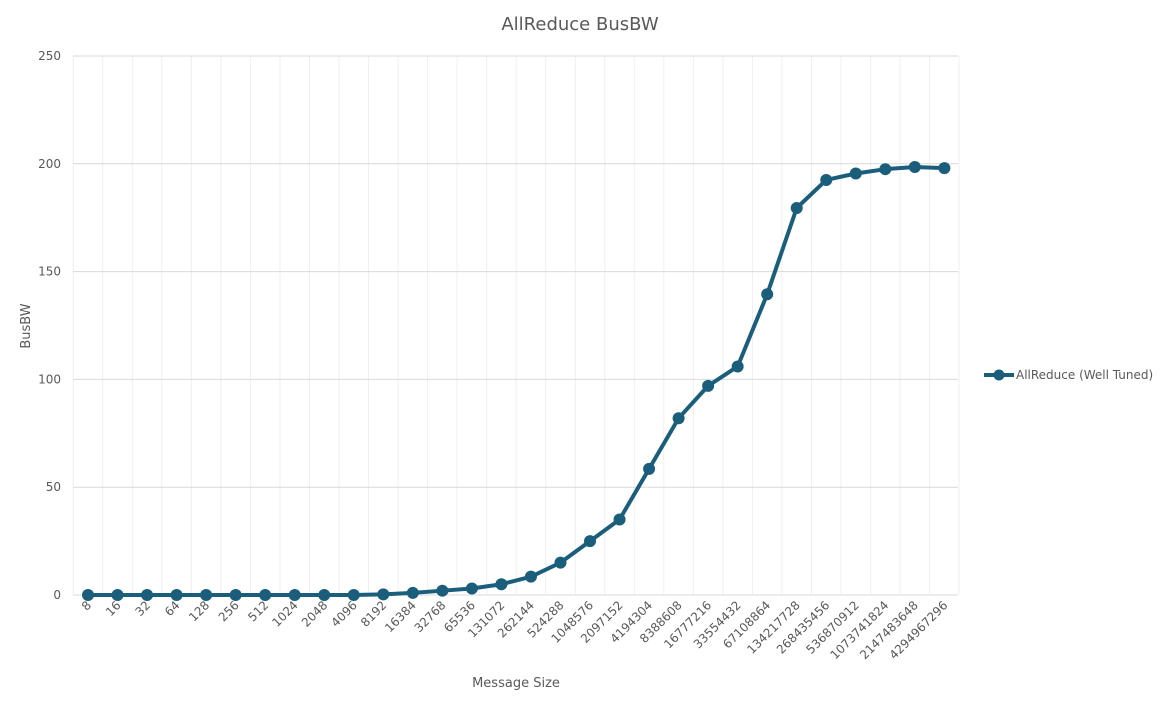 Image resolution: width=1161 pixels, height=704 pixels. What do you see at coordinates (142, 608) in the screenshot?
I see `x-tick-label: 32` at bounding box center [142, 608].